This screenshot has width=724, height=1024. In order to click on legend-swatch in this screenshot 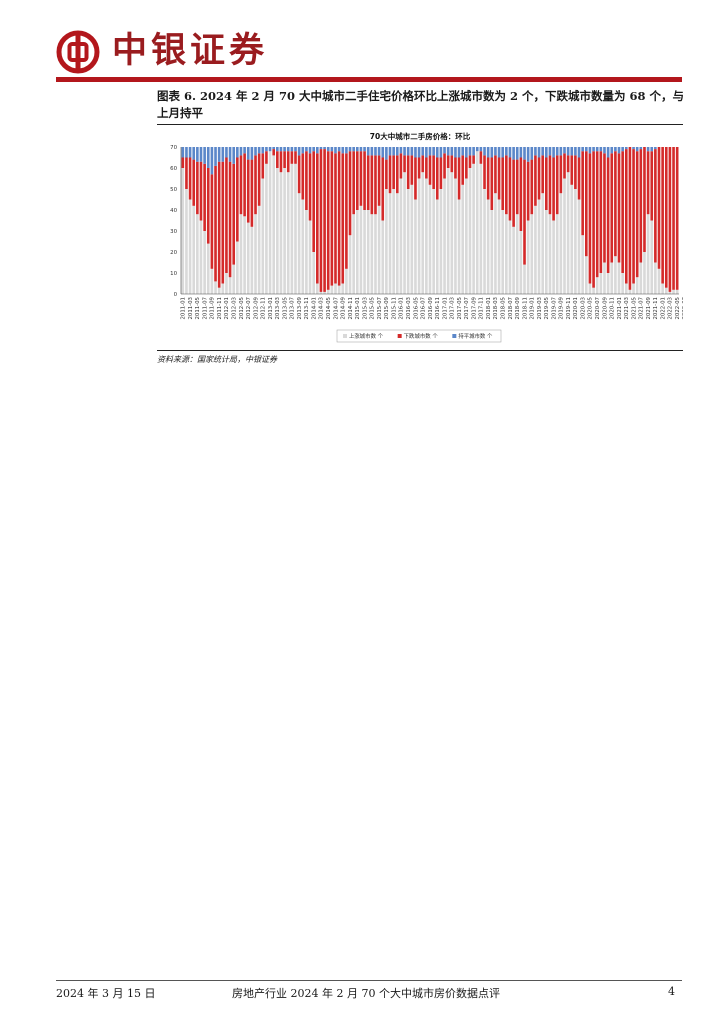, I will do `click(345, 336)`.